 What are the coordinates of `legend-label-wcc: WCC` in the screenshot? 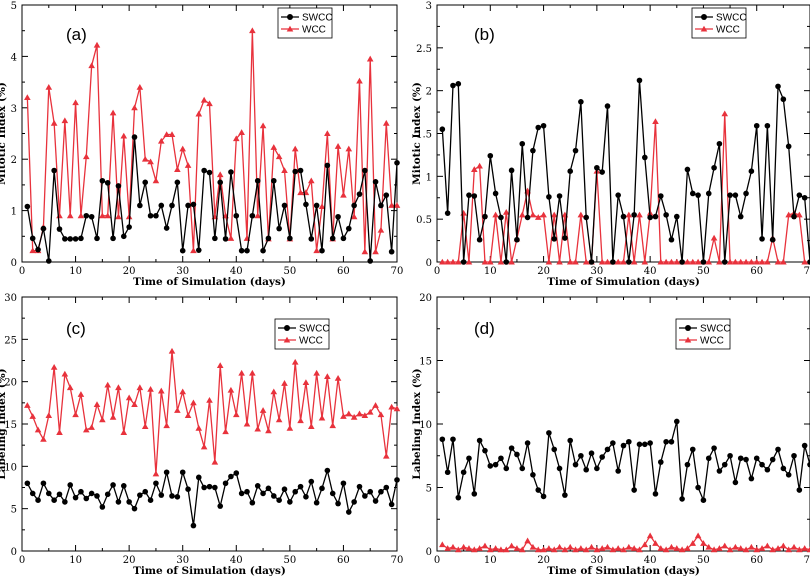 It's located at (314, 30).